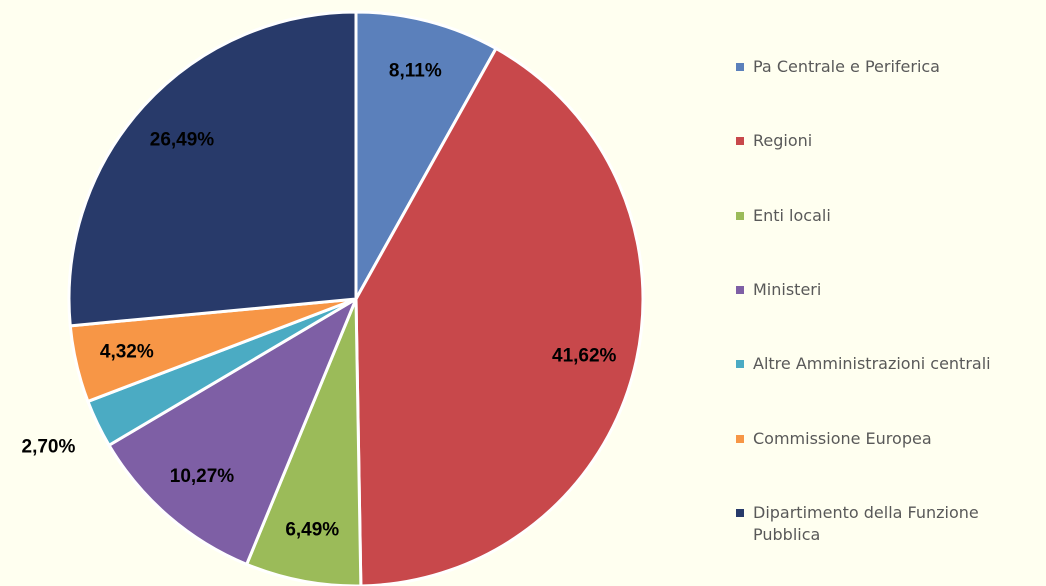  Describe the element at coordinates (891, 216) in the screenshot. I see `legend-item: Enti locali` at that location.